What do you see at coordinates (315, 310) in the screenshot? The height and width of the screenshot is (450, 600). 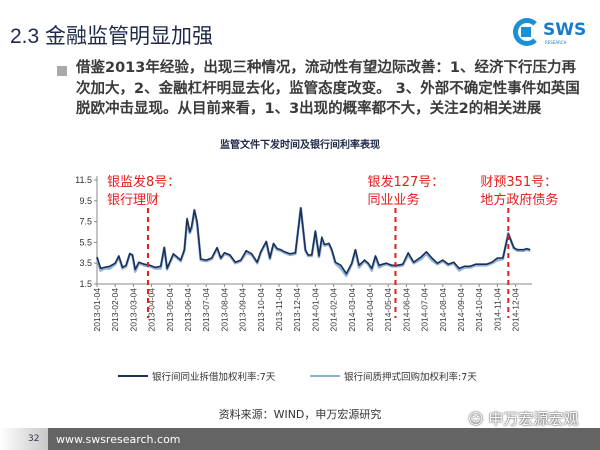 I see `x-tick-label: 2014-01-04` at bounding box center [315, 310].